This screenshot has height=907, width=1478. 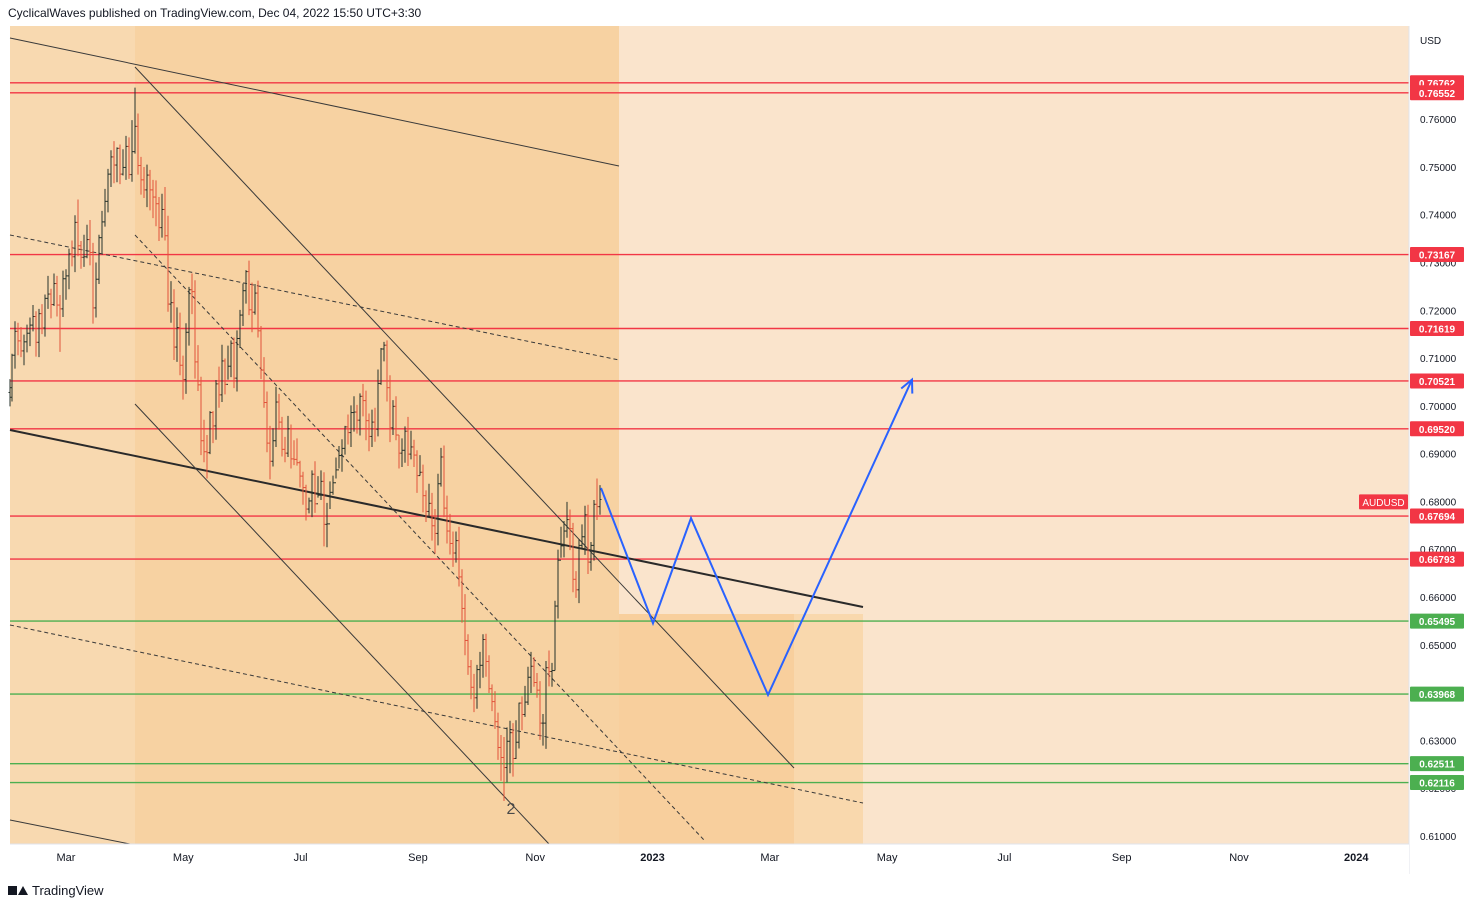 What do you see at coordinates (713, 858) in the screenshot?
I see `time-axis-labels: Mar May Jul Sep Nov 2023 Mar May Jul Sep Nov 2024` at bounding box center [713, 858].